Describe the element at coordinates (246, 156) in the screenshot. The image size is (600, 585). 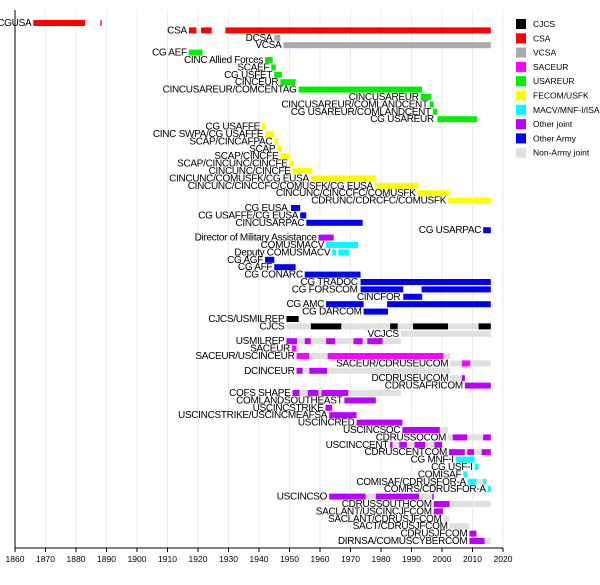
I see `row-label: SCAP/CINCFE` at that location.